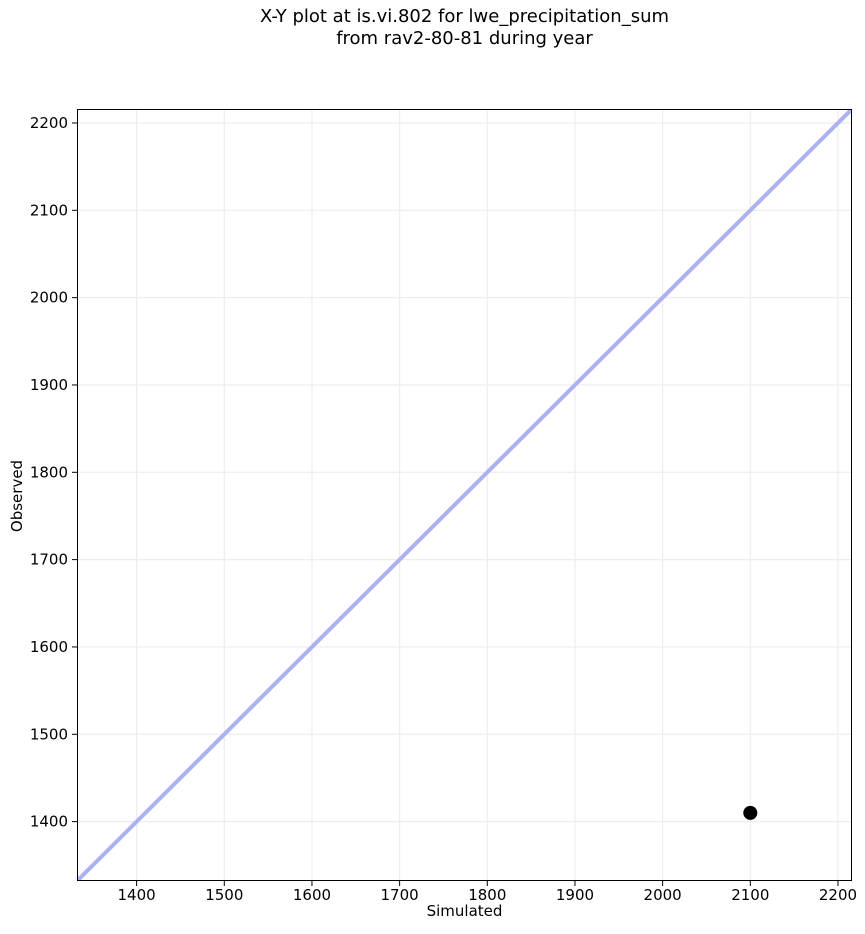 This screenshot has width=865, height=934. I want to click on y-tick-label: 1500, so click(49, 734).